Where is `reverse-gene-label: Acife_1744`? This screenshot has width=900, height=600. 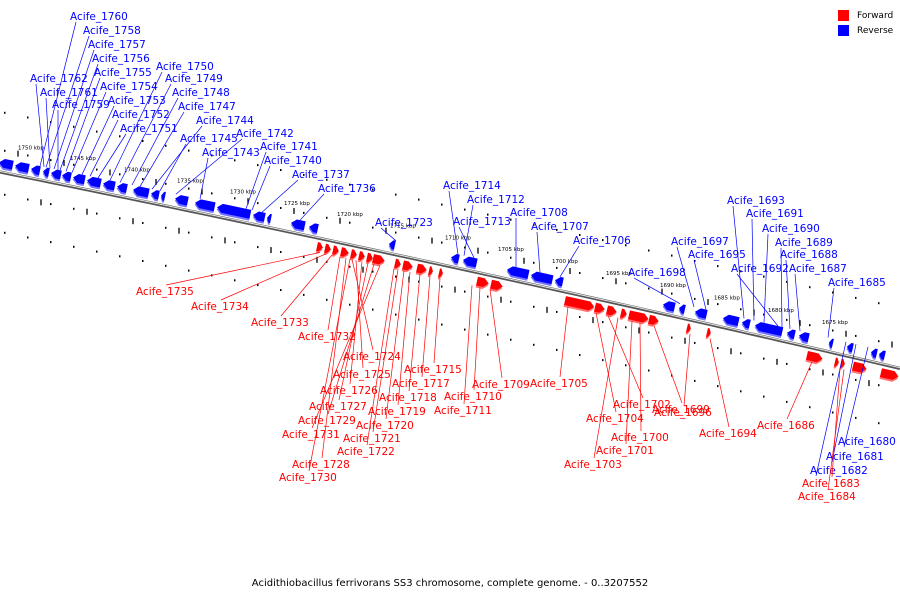
reverse-gene-label: Acife_1744 is located at coordinates (225, 121).